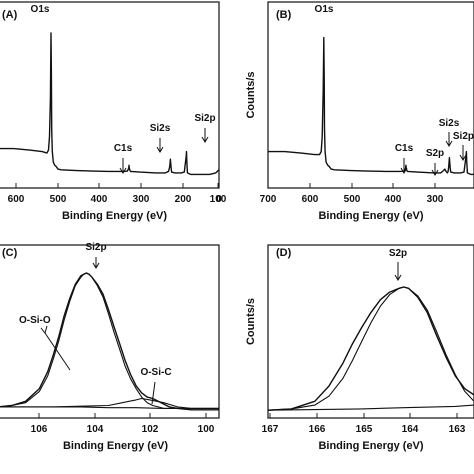  What do you see at coordinates (99, 199) in the screenshot?
I see `panel-0-xtick-label: 400` at bounding box center [99, 199].